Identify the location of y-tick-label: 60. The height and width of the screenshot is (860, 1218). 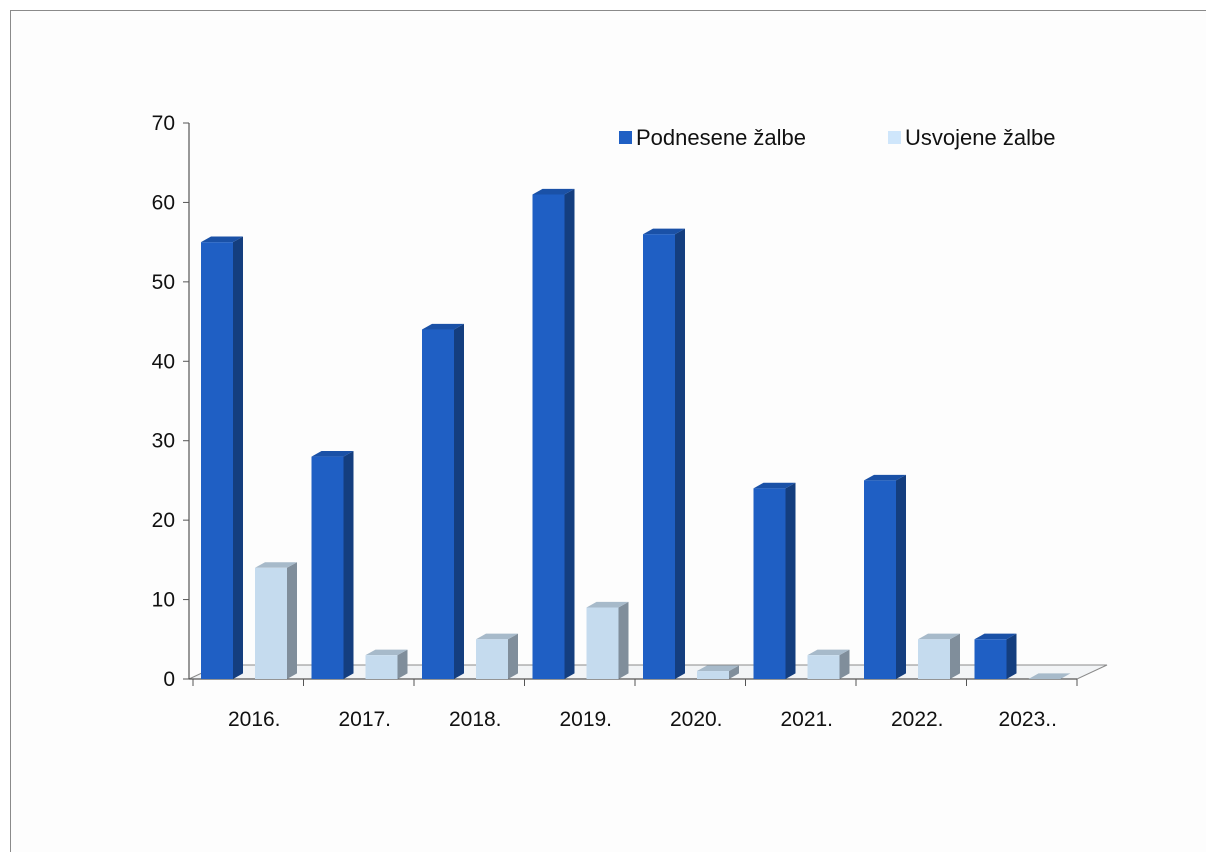
(163, 202).